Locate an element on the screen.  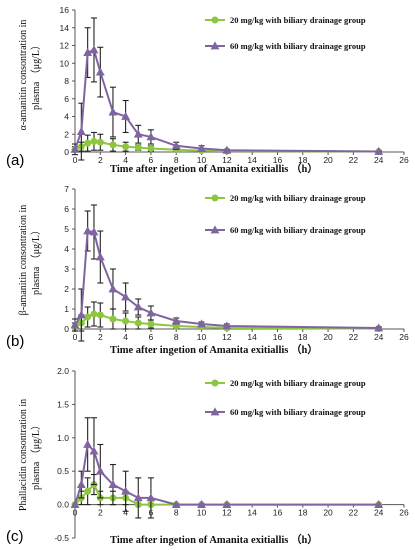
y-tick-label: 1 is located at coordinates (66, 309).